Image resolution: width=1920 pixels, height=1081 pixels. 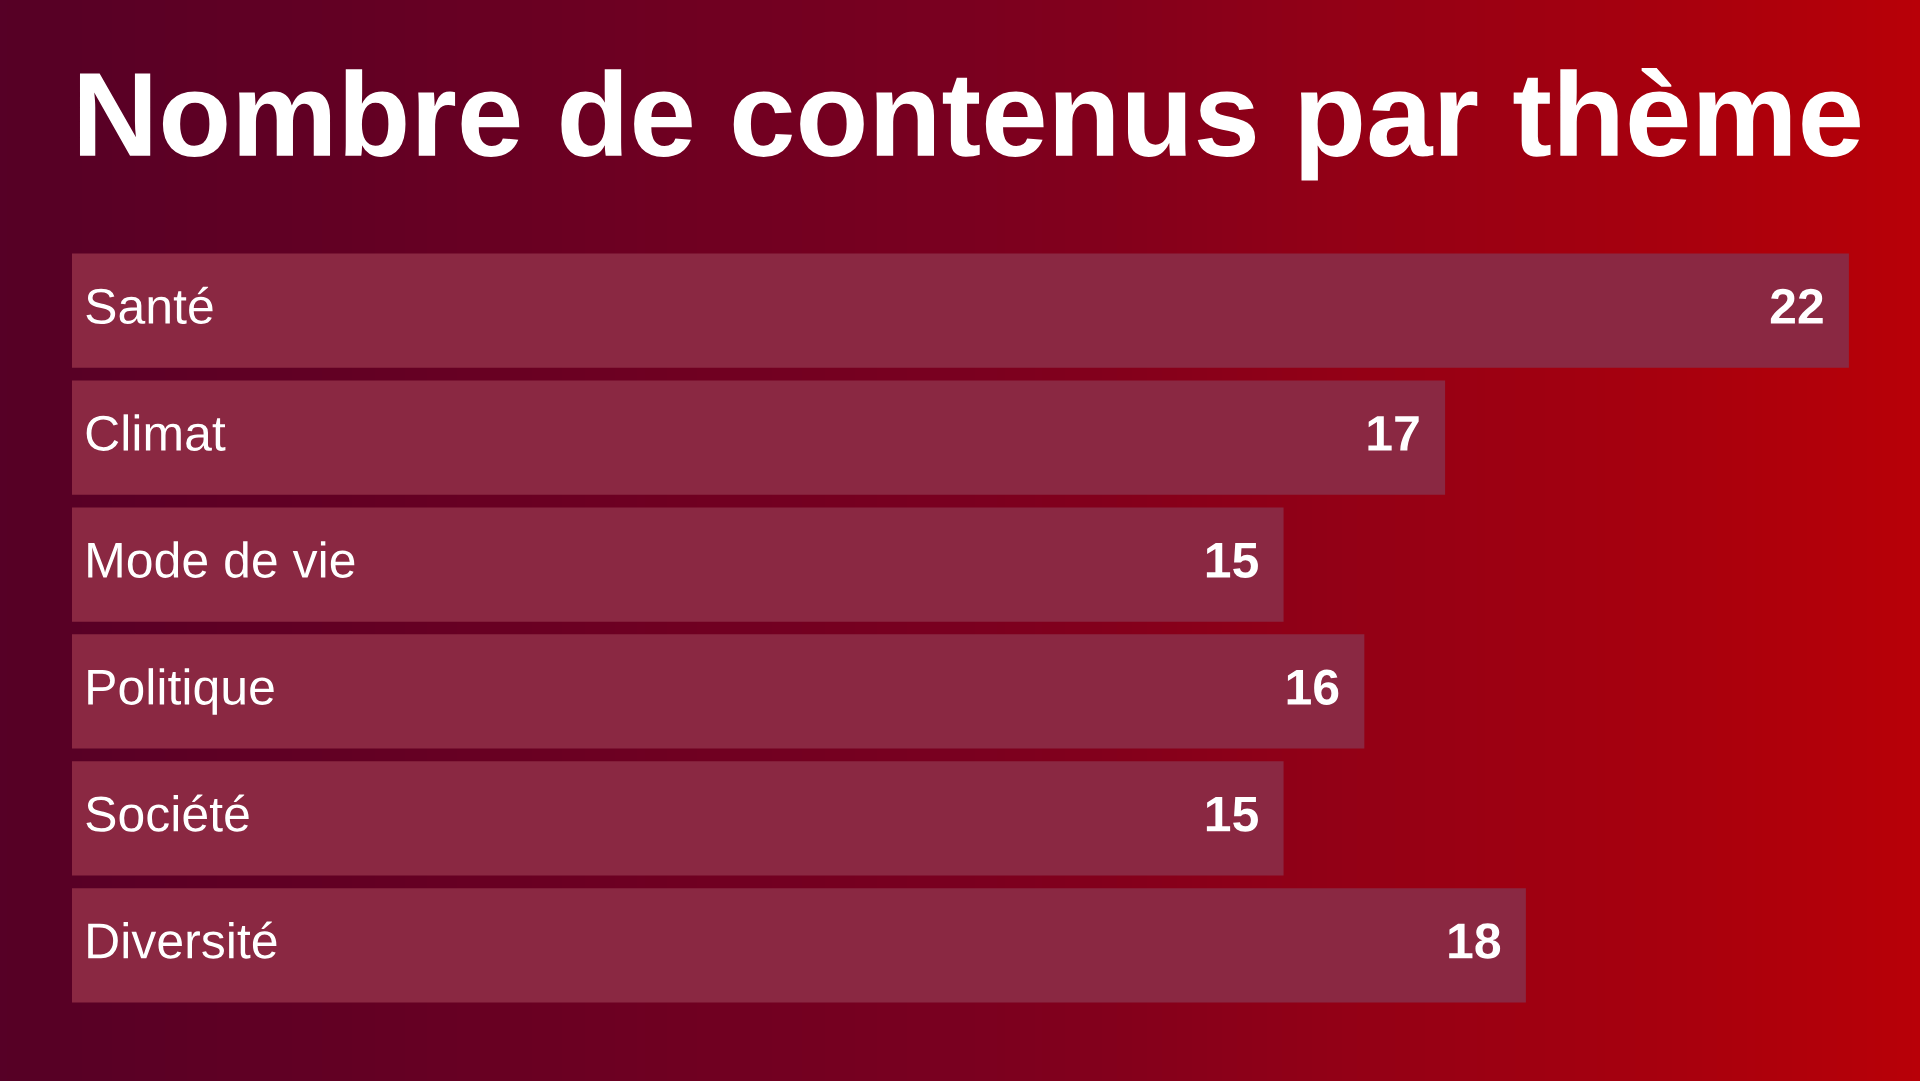 I want to click on y-tick-label: Politique, so click(x=181, y=691).